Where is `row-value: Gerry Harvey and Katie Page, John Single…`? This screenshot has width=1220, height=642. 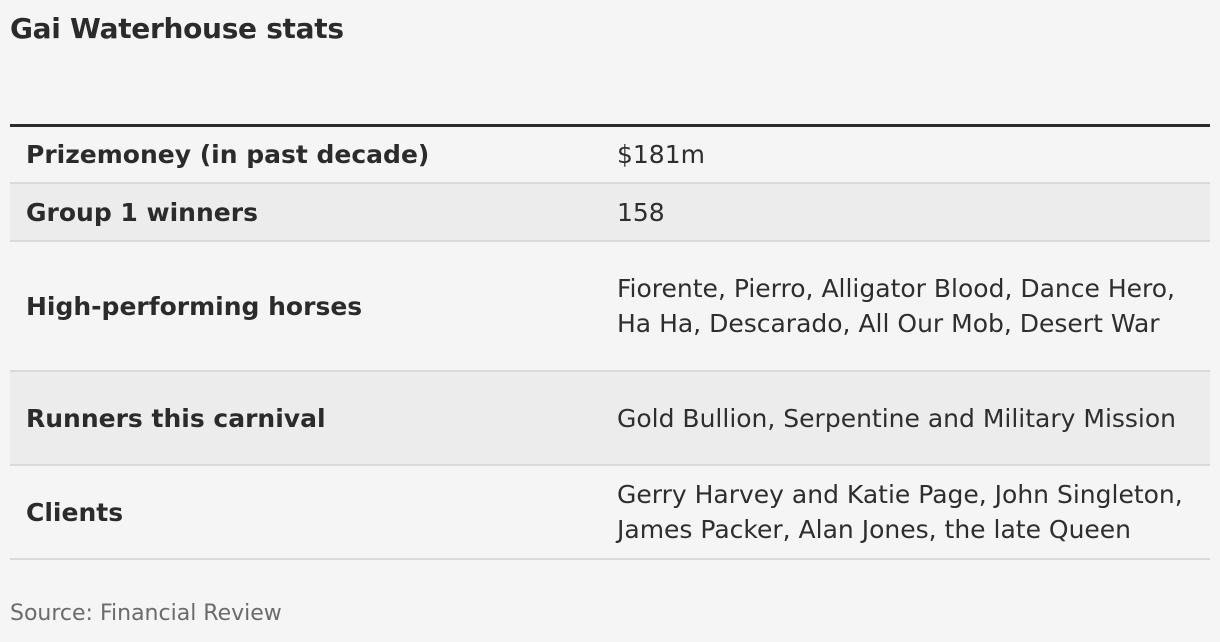 row-value: Gerry Harvey and Katie Page, John Single… is located at coordinates (913, 512).